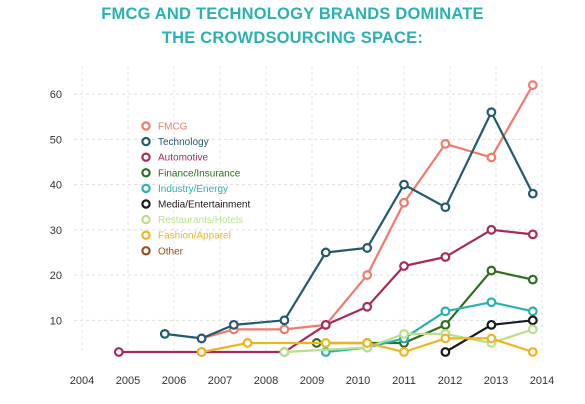  I want to click on x-tick-label: 2009, so click(312, 381).